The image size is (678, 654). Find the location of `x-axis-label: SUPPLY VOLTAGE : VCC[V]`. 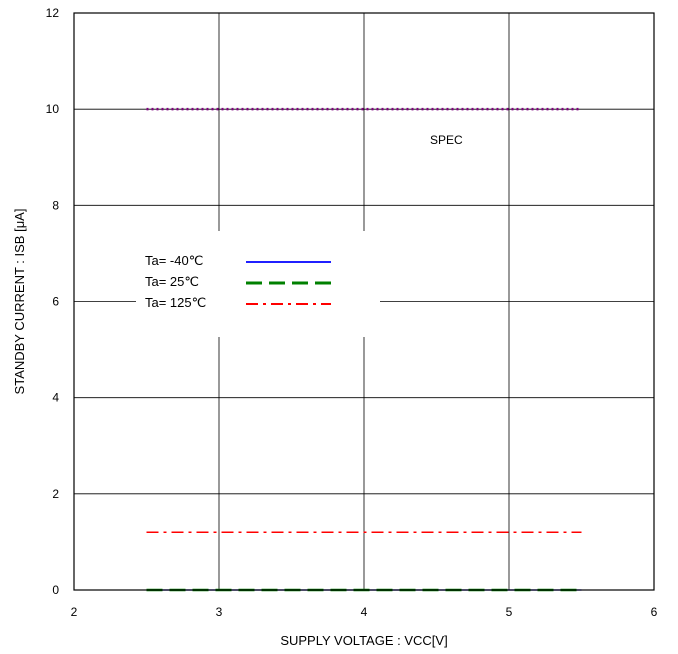

x-axis-label: SUPPLY VOLTAGE : VCC[V] is located at coordinates (363, 640).